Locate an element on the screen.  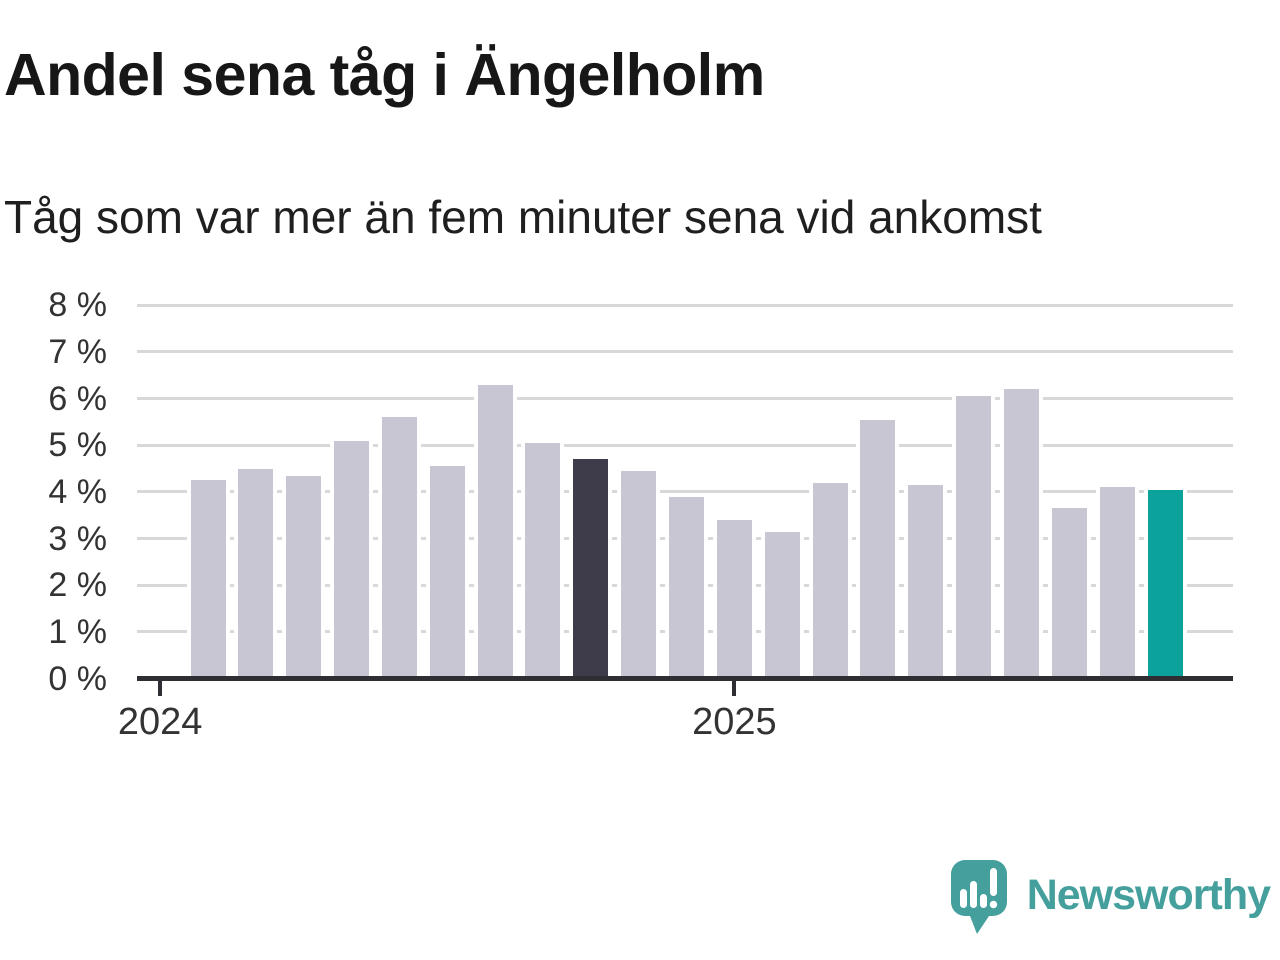
y-axis-label: 0 % is located at coordinates (77, 678).